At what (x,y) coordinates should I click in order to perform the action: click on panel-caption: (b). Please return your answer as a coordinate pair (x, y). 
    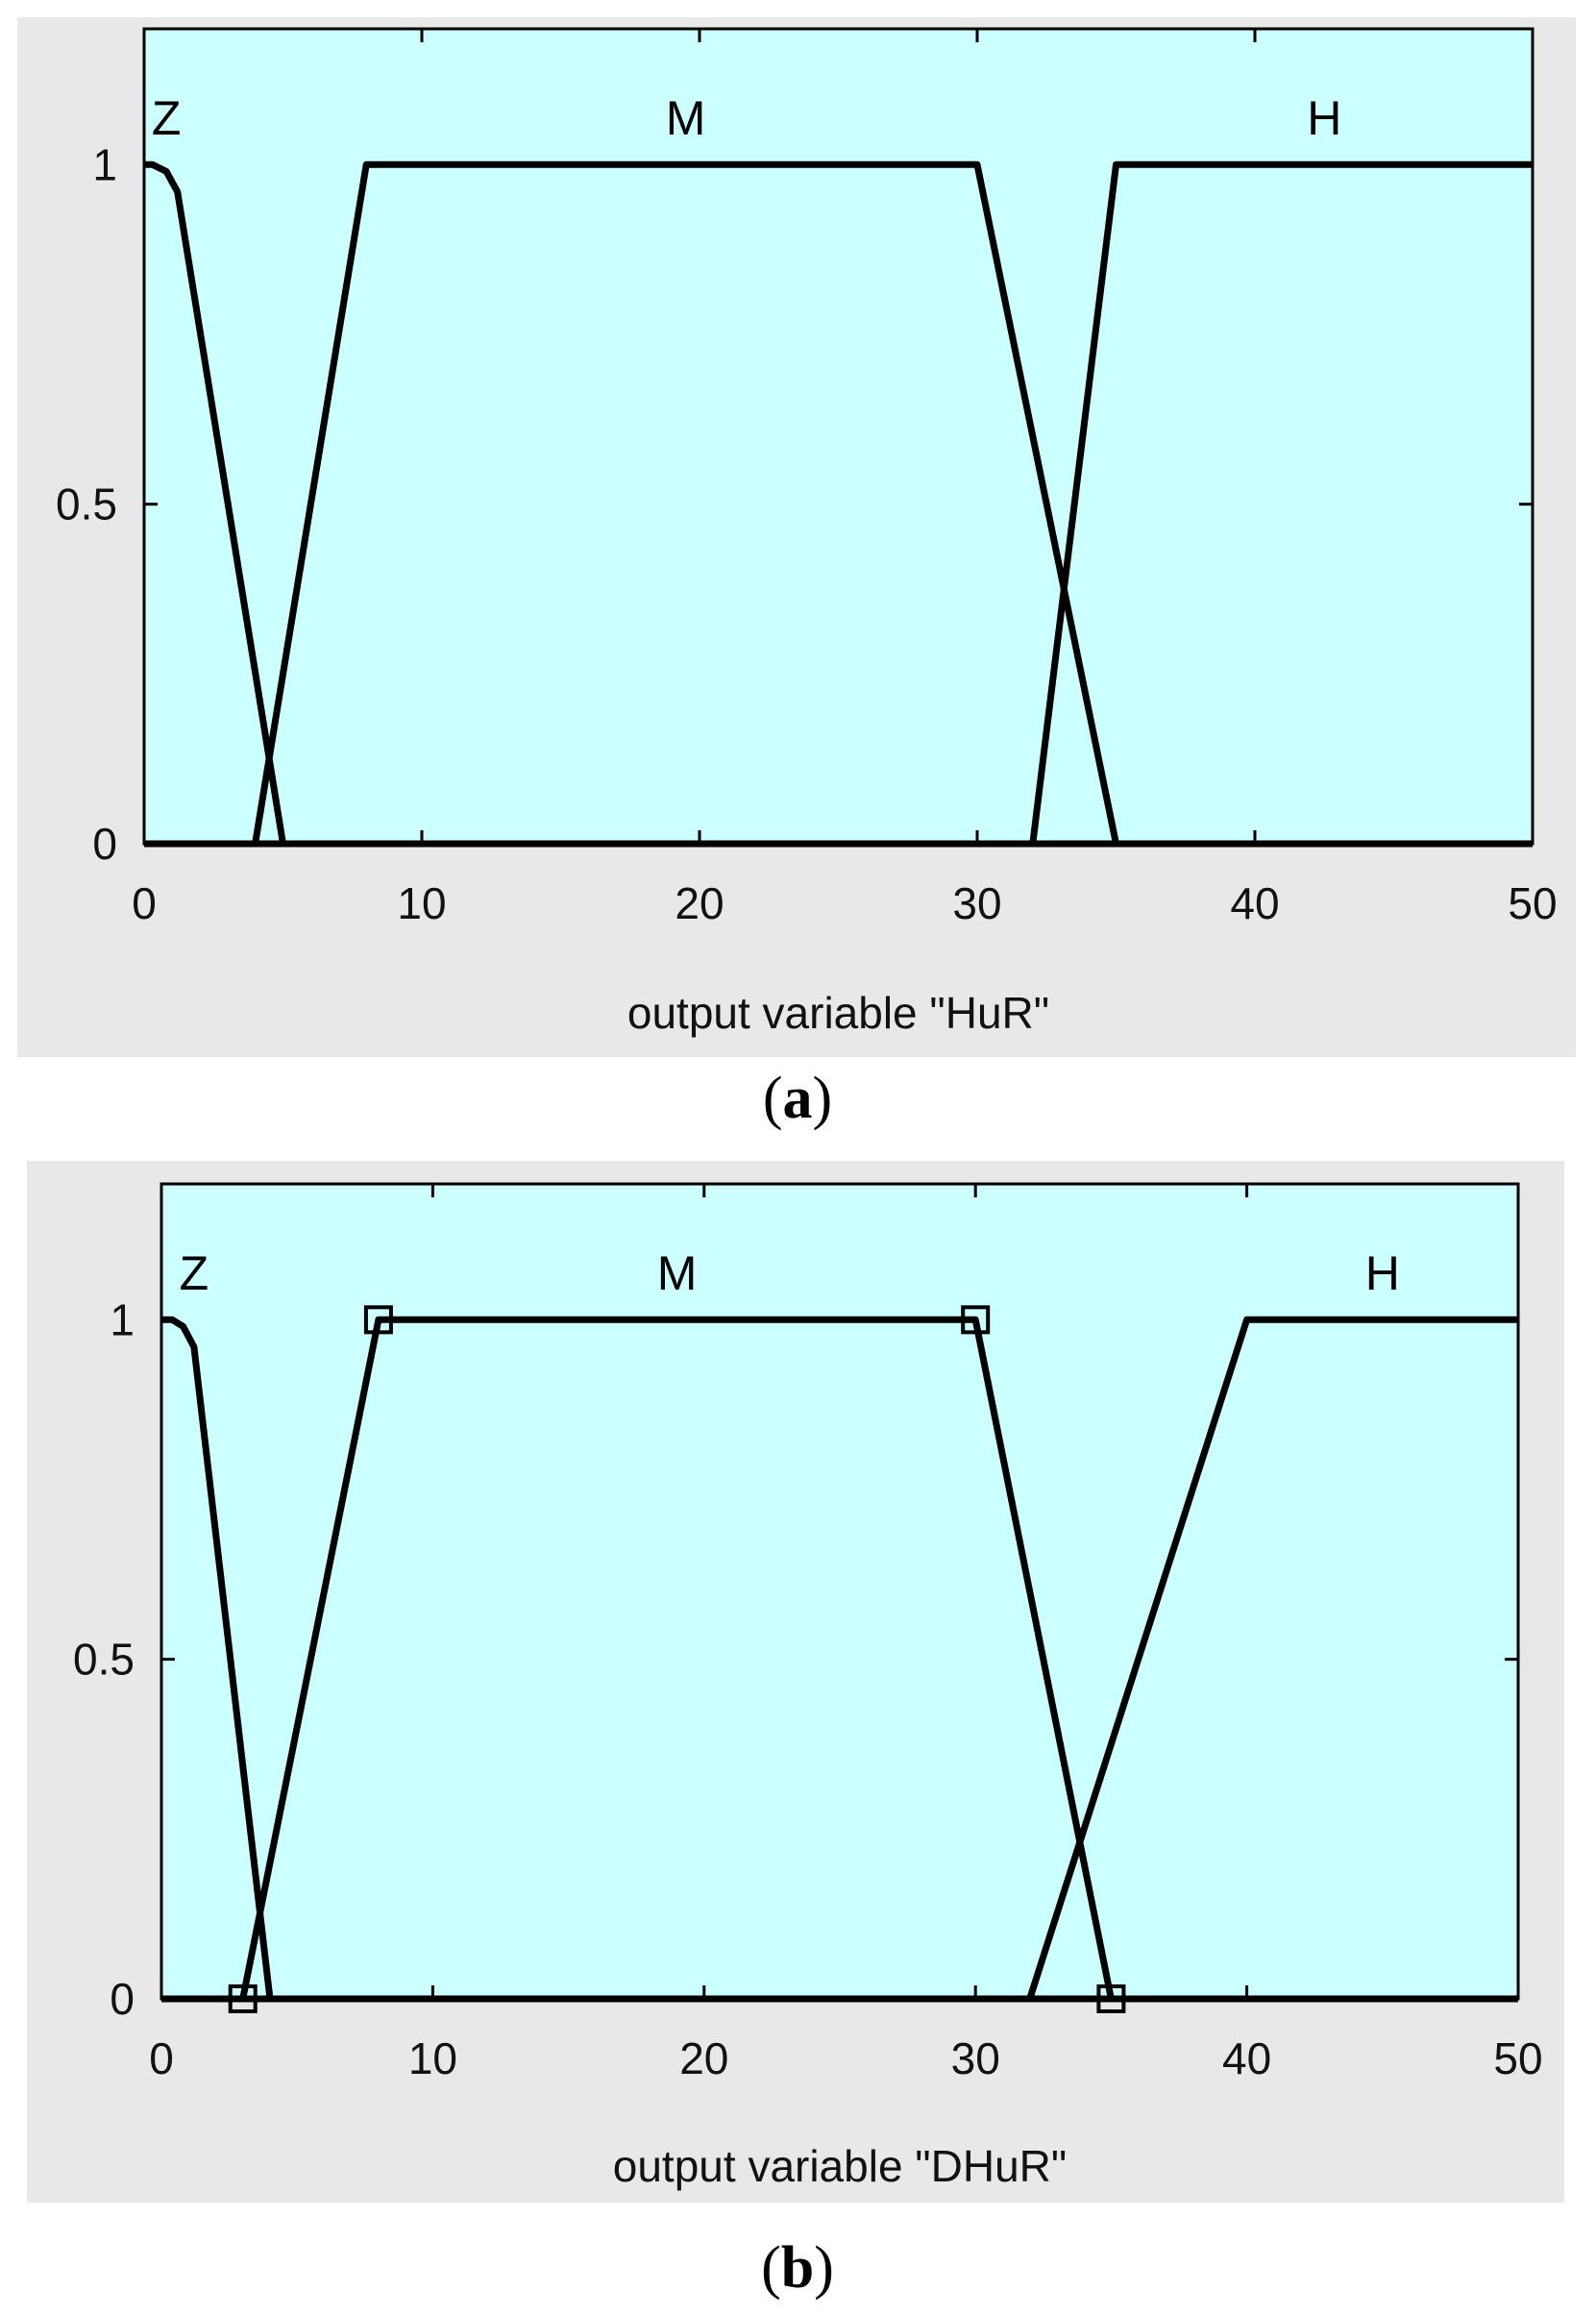
    Looking at the image, I should click on (797, 2268).